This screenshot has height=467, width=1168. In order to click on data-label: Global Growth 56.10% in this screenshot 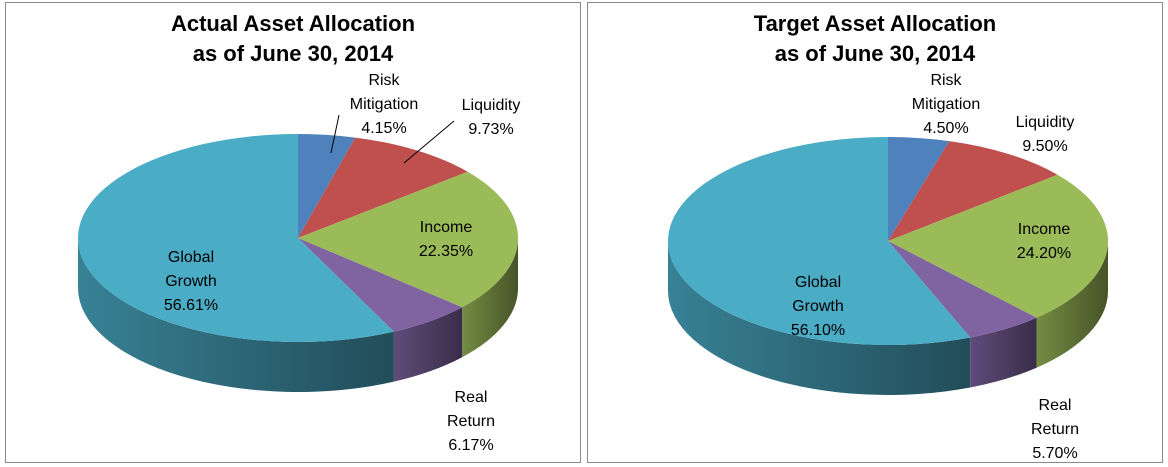, I will do `click(818, 307)`.